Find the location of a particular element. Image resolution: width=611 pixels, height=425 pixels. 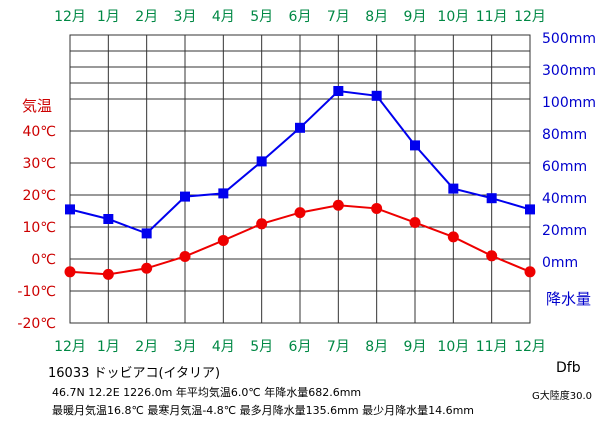

month-label-bottom: 7月 is located at coordinates (338, 347).